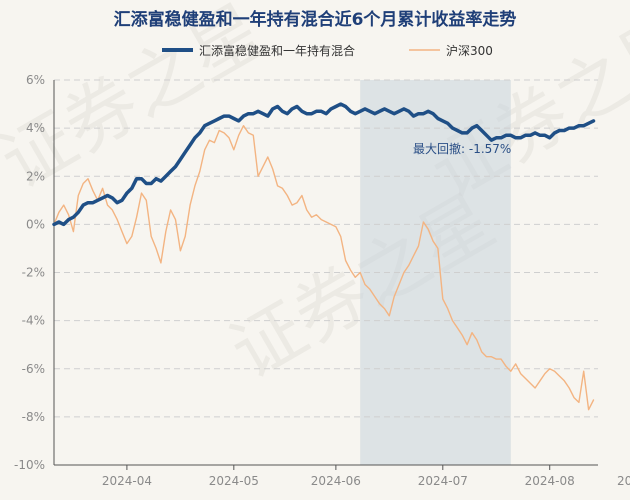 This screenshot has height=500, width=630. What do you see at coordinates (277, 50) in the screenshot?
I see `legend-fund-label: 汇添富稳健盈和一年持有混合` at bounding box center [277, 50].